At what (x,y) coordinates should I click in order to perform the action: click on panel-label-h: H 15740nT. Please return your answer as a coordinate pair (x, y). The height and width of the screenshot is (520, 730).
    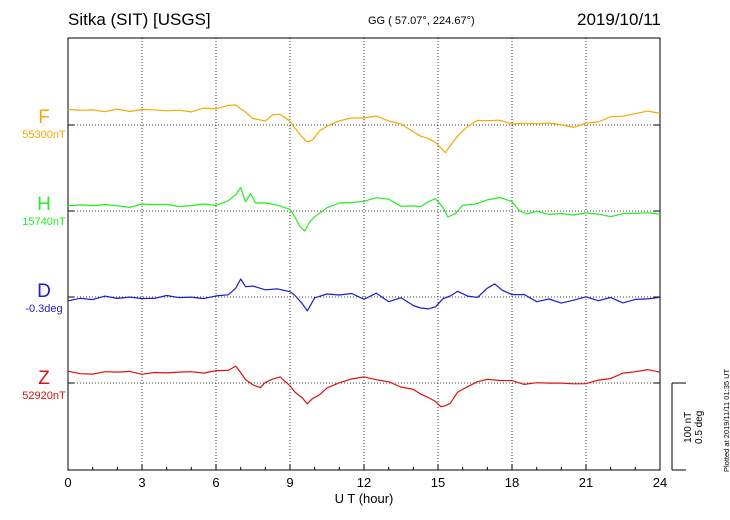
    Looking at the image, I should click on (44, 212).